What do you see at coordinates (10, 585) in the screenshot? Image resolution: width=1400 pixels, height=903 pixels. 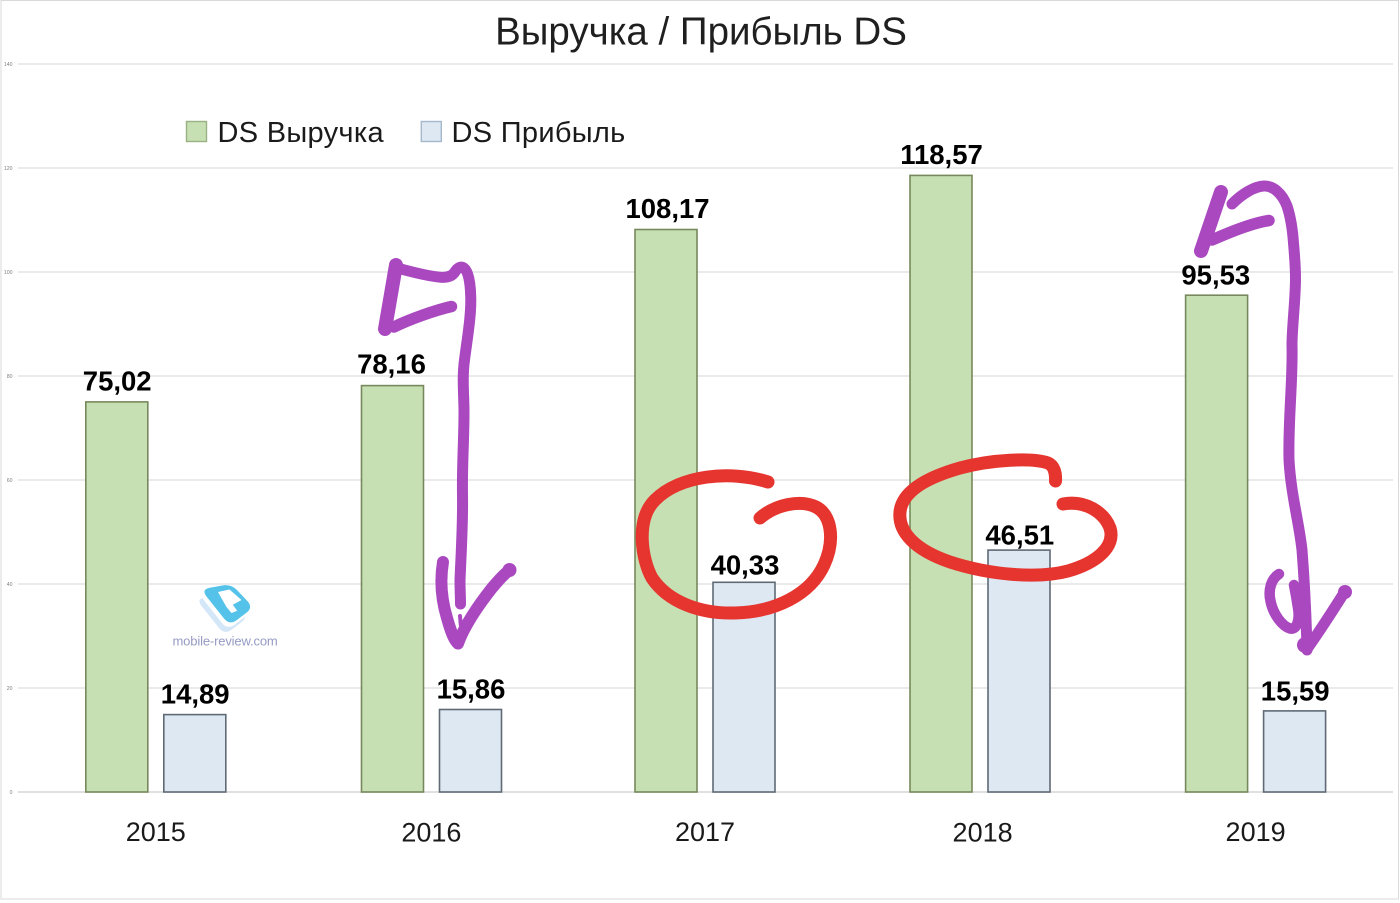 I see `svg-text: 40` at bounding box center [10, 585].